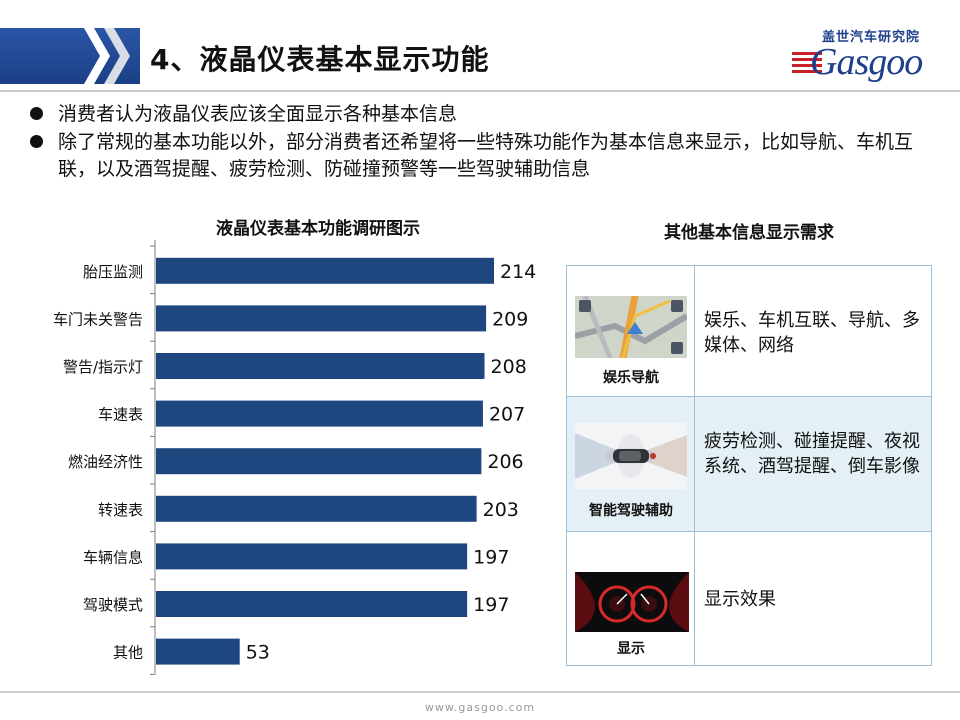 Image resolution: width=960 pixels, height=720 pixels. What do you see at coordinates (509, 367) in the screenshot?
I see `value-label: 208` at bounding box center [509, 367].